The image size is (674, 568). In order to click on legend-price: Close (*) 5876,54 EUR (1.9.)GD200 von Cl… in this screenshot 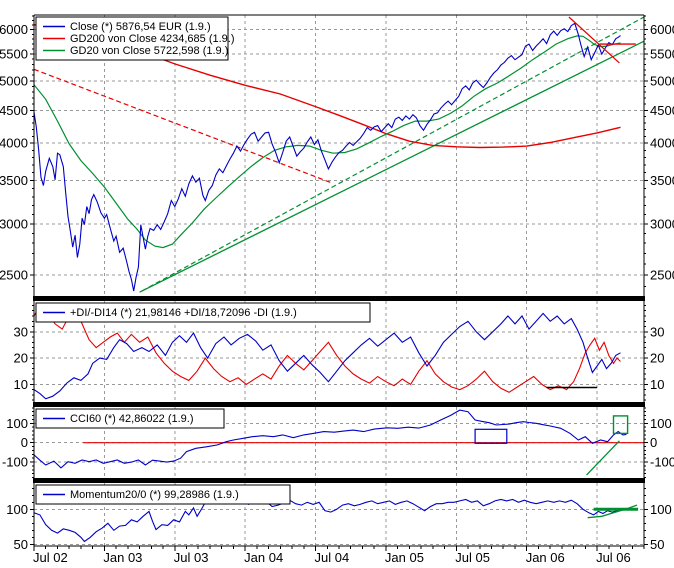, I will do `click(135, 38)`.